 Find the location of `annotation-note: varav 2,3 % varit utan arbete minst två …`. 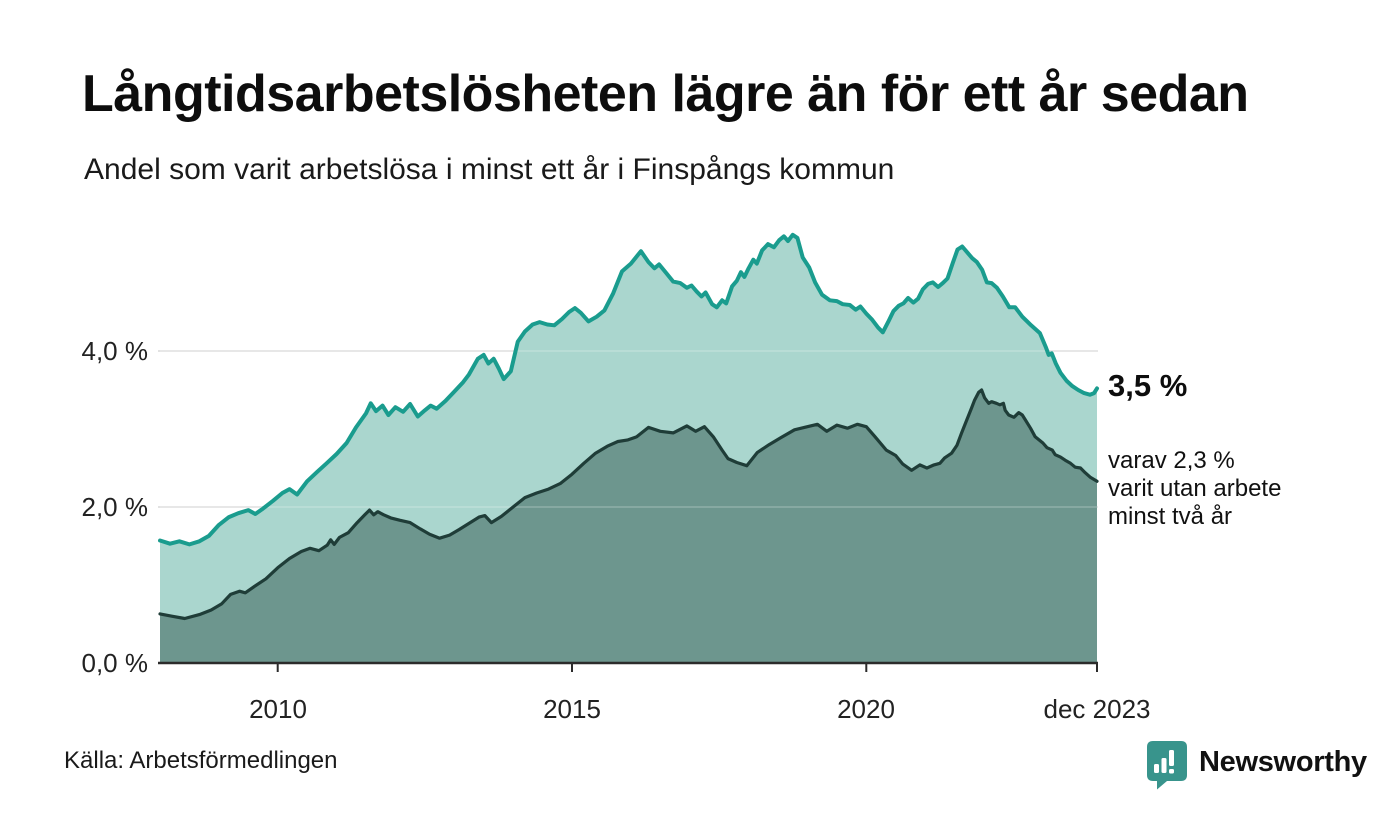

annotation-note: varav 2,3 % varit utan arbete minst två … is located at coordinates (1195, 488).